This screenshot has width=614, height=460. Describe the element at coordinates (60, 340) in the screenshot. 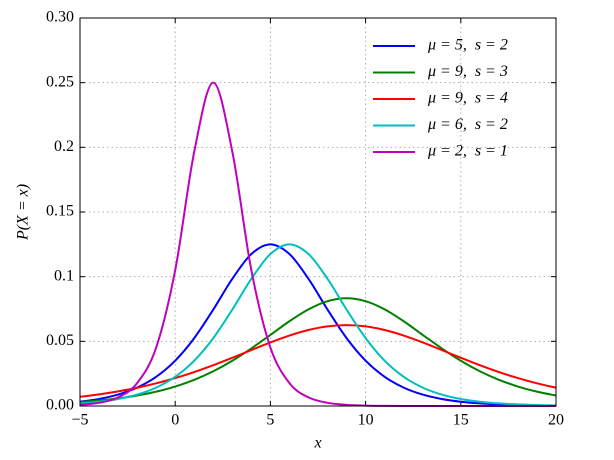

I see `y-tick-label: 0.05` at that location.